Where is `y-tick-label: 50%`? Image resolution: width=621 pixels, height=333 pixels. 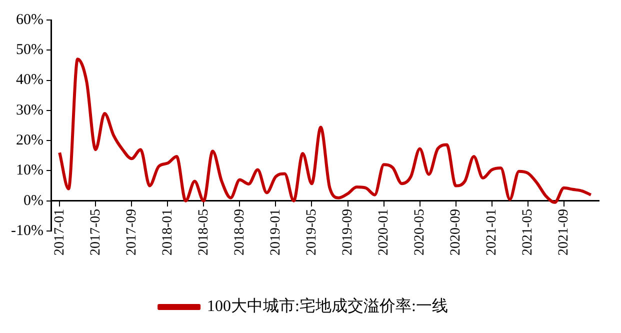 y-tick-label: 50% is located at coordinates (30, 50).